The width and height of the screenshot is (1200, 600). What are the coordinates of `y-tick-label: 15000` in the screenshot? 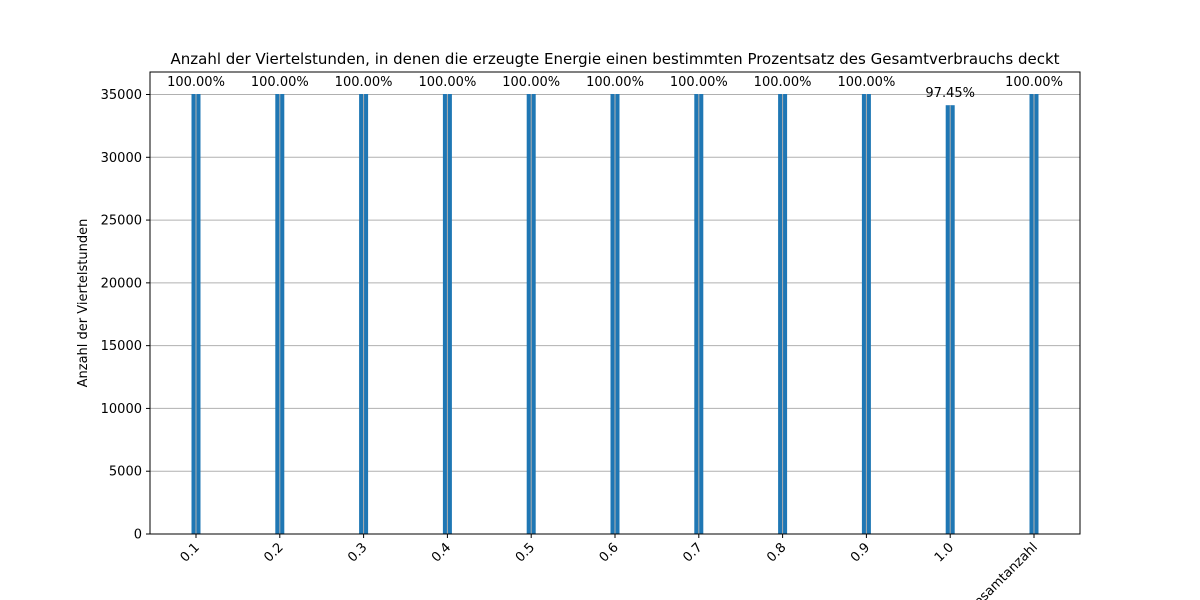 It's located at (121, 346).